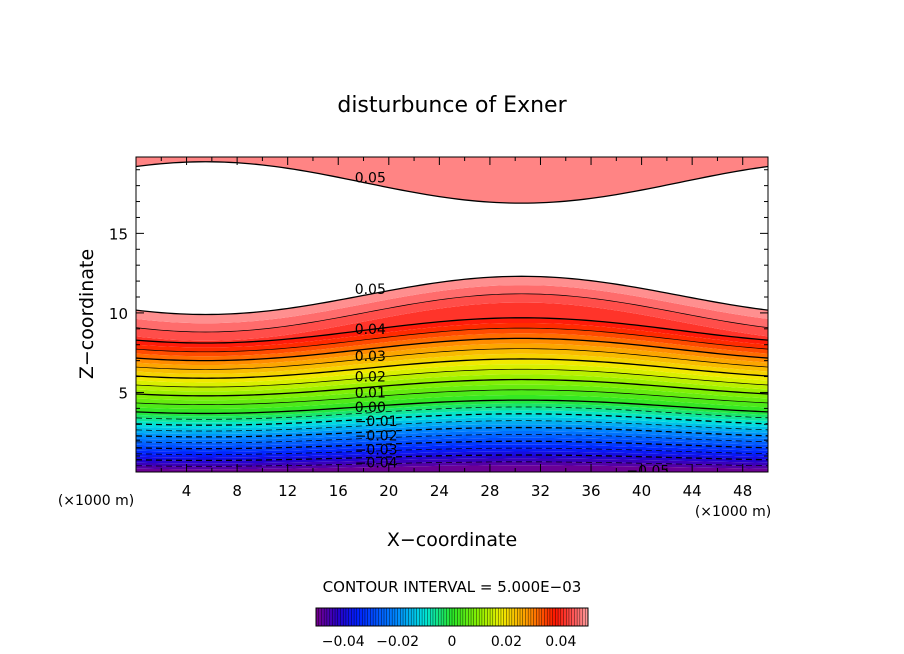 The height and width of the screenshot is (654, 904). I want to click on contour-label: 0.03, so click(370, 357).